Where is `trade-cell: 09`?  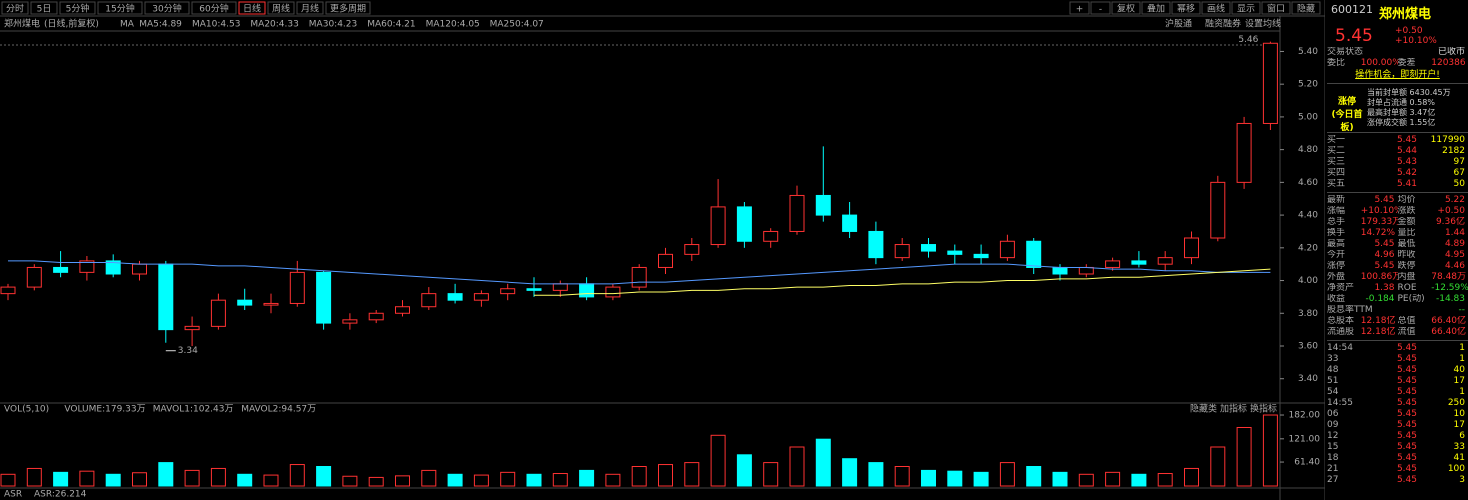
trade-cell: 09 is located at coordinates (1333, 425).